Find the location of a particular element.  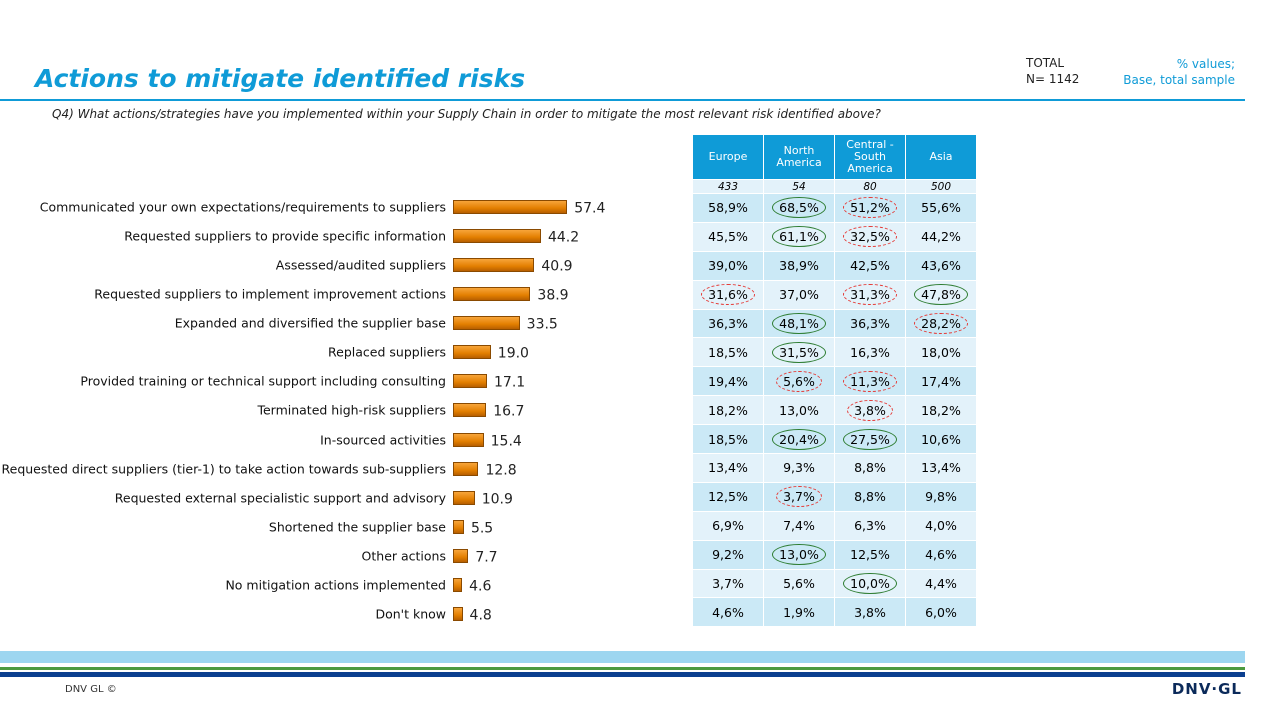

col-north-america: North America is located at coordinates (799, 157).